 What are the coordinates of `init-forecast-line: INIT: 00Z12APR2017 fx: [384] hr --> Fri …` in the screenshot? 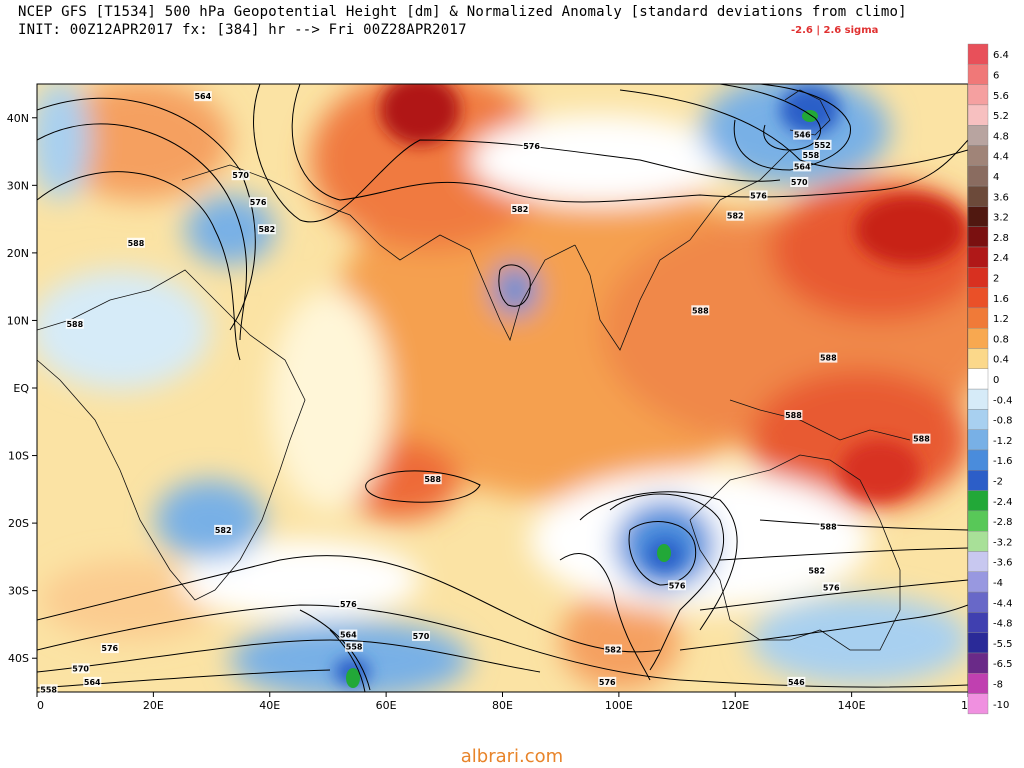 It's located at (242, 30).